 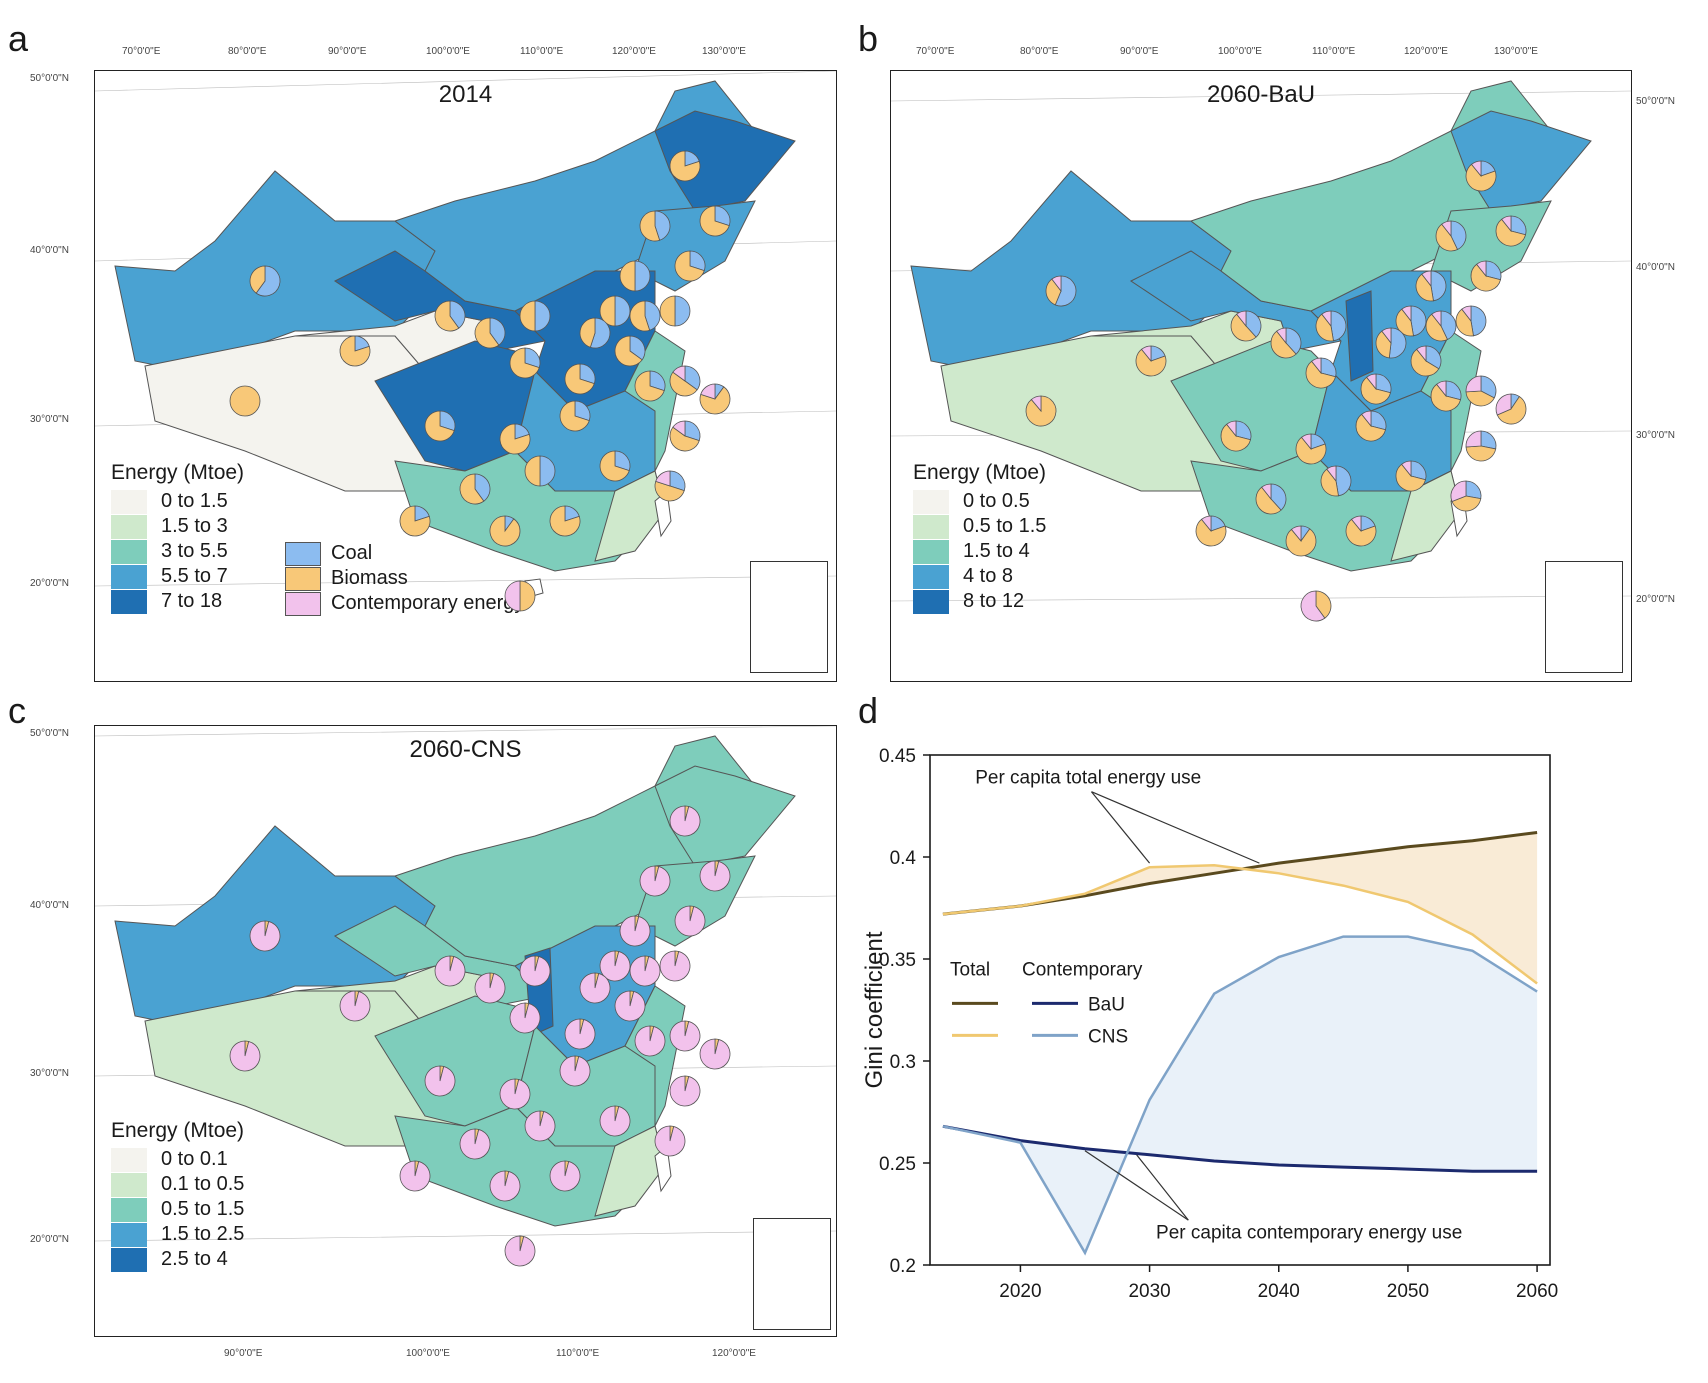 I want to click on legend-row: 5.5 to 7, so click(x=177, y=576).